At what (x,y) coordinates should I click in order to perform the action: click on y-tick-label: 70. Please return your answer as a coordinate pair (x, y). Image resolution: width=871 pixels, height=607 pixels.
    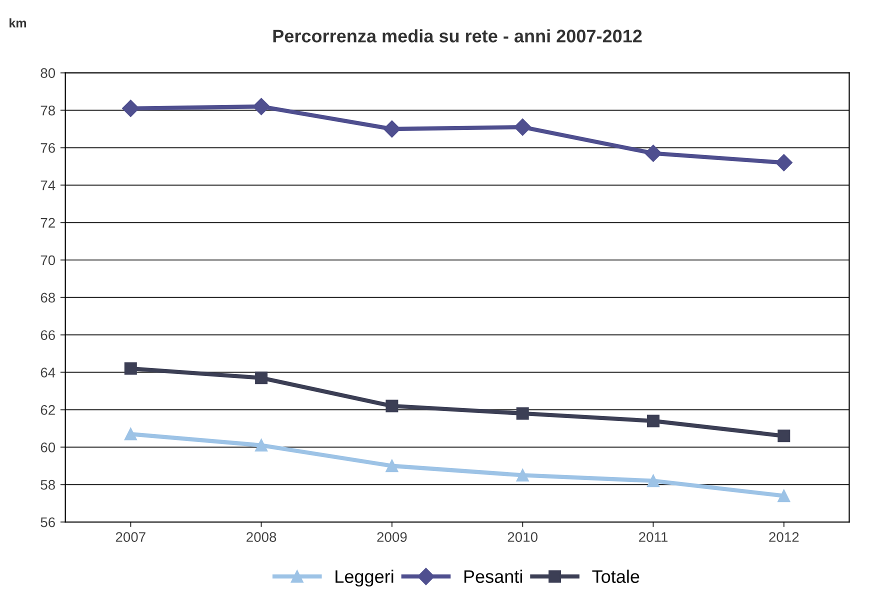
    Looking at the image, I should click on (48, 260).